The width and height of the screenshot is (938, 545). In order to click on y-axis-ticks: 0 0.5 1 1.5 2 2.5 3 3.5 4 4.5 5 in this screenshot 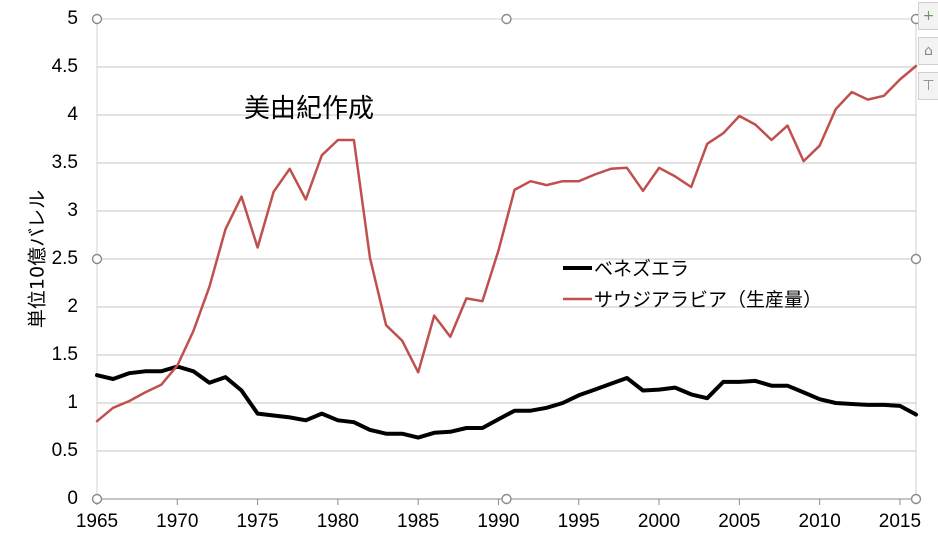, I will do `click(65, 258)`.